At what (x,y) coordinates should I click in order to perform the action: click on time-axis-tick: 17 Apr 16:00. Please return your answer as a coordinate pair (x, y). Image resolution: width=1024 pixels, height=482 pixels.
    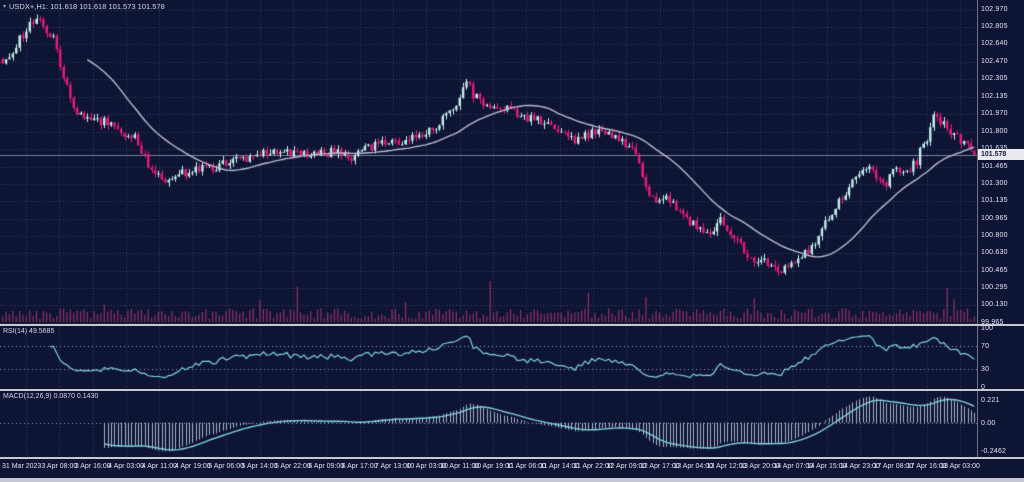
    Looking at the image, I should click on (926, 466).